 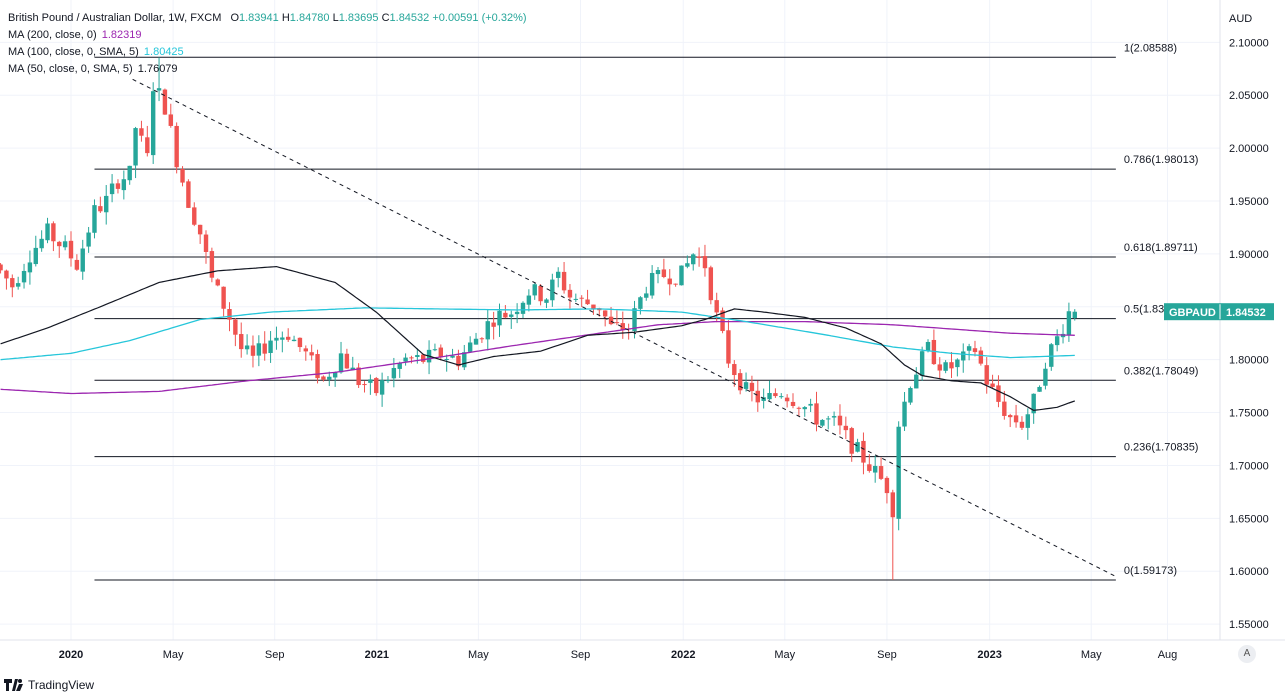 I want to click on ma200-legend: MA (200, close, 0) 1.82319, so click(x=74, y=35).